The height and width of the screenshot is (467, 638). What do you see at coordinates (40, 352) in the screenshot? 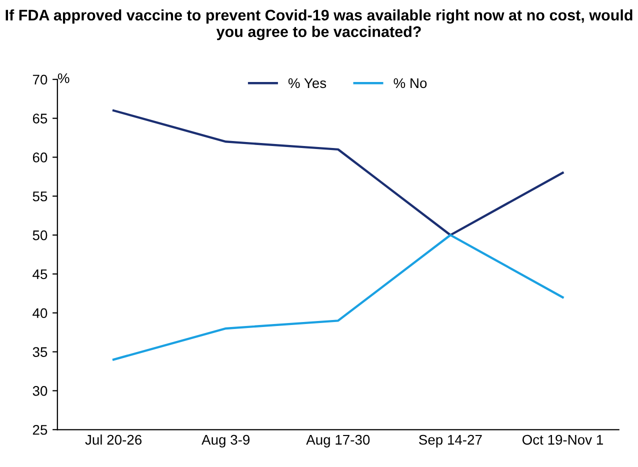
I see `y-tick-label: 35` at bounding box center [40, 352].